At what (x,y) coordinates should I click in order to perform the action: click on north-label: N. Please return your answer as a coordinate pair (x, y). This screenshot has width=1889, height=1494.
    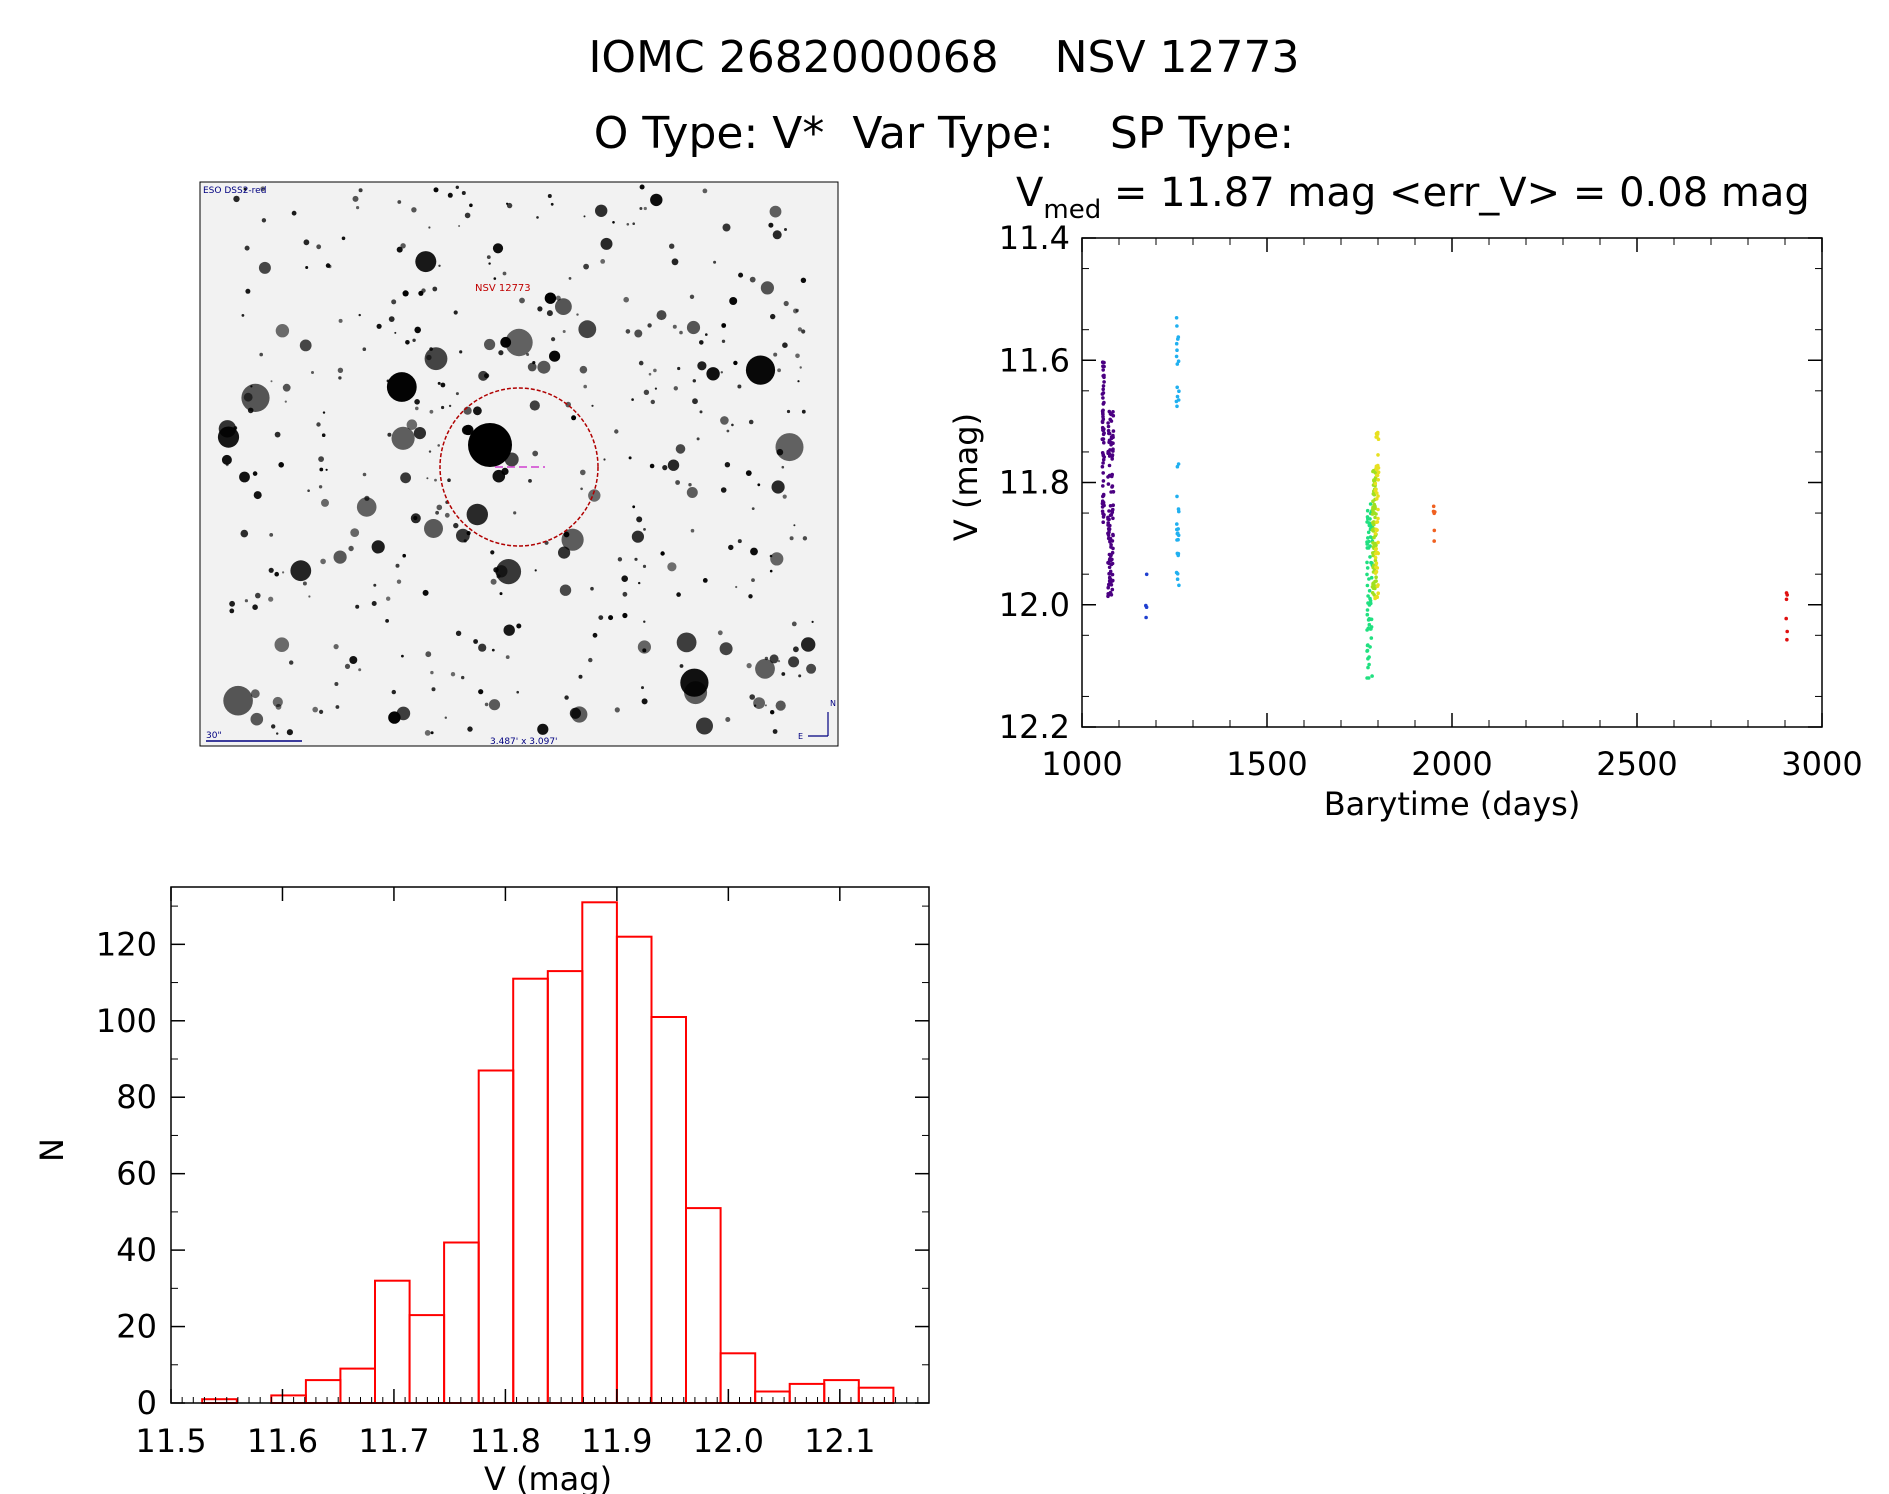
    Looking at the image, I should click on (833, 703).